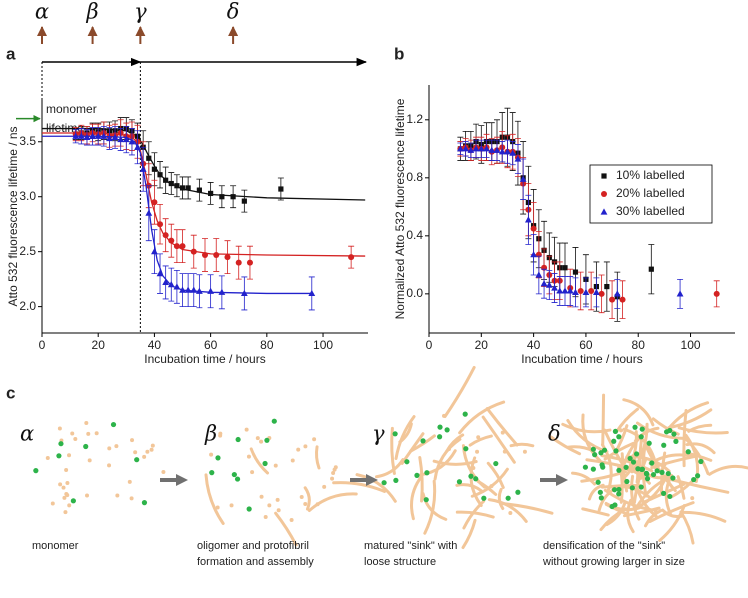 The width and height of the screenshot is (748, 598). Describe the element at coordinates (691, 345) in the screenshot. I see `x-tick-label: 100` at that location.